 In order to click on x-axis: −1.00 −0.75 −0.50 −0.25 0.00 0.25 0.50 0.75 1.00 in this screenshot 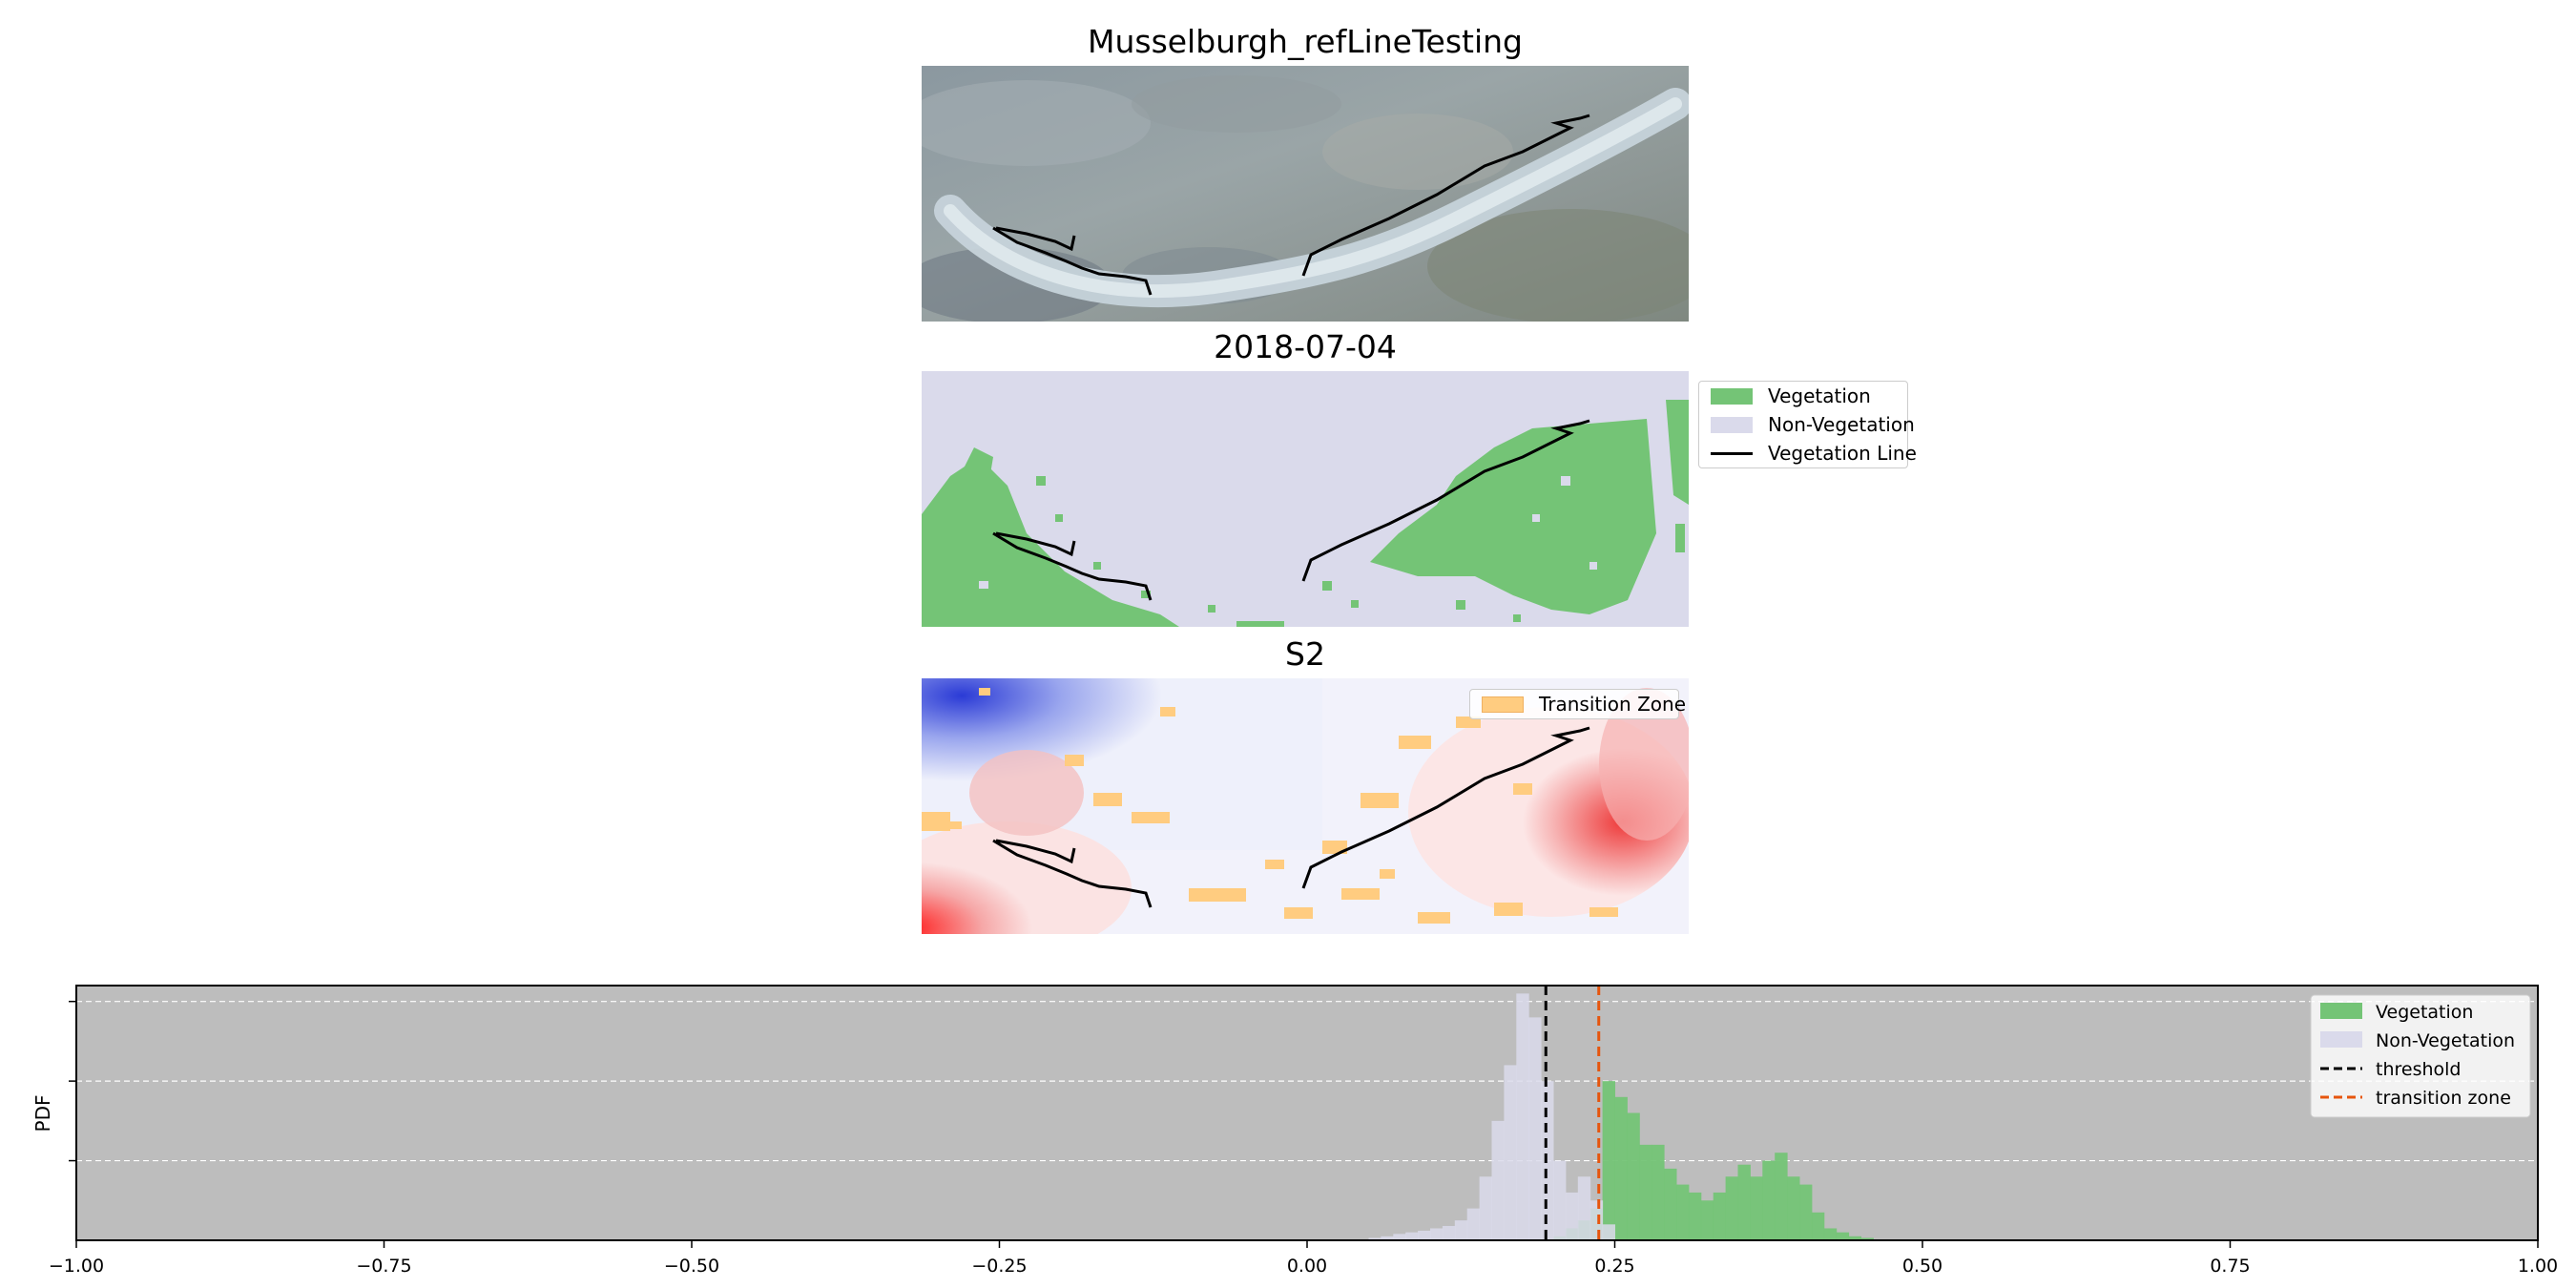, I will do `click(1303, 1258)`.